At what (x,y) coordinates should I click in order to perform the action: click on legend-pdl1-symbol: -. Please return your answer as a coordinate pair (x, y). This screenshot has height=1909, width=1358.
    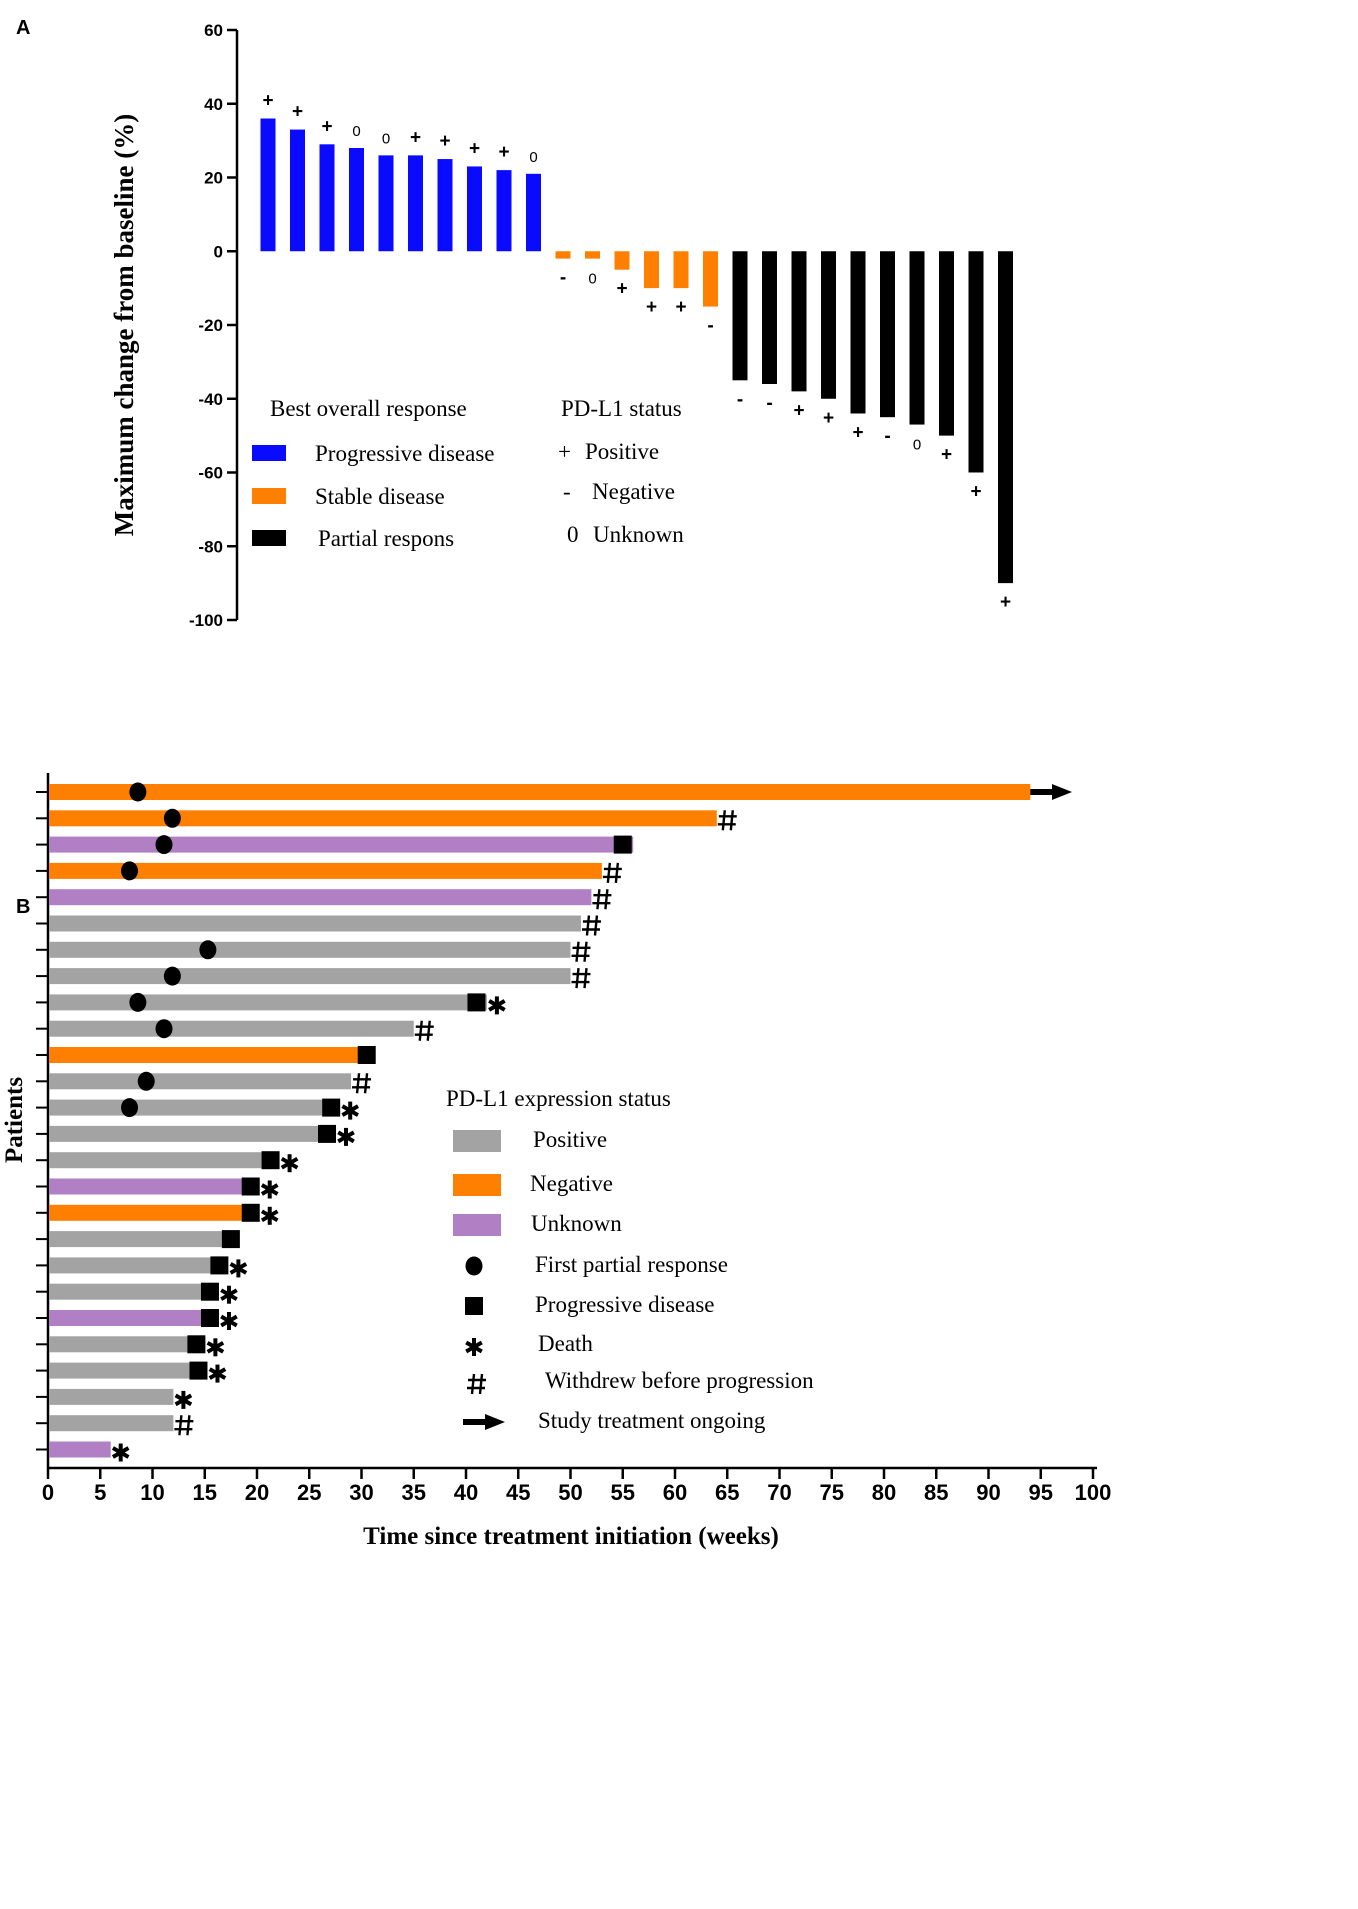
    Looking at the image, I should click on (567, 491).